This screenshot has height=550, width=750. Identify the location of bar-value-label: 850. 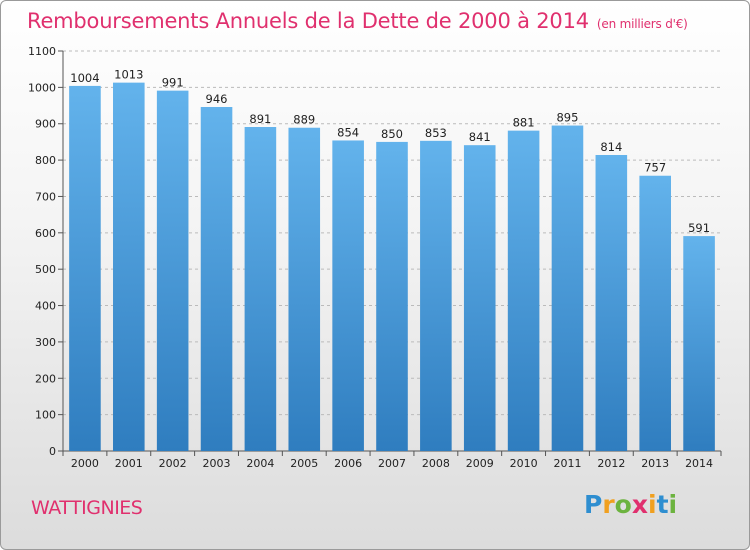
(392, 134).